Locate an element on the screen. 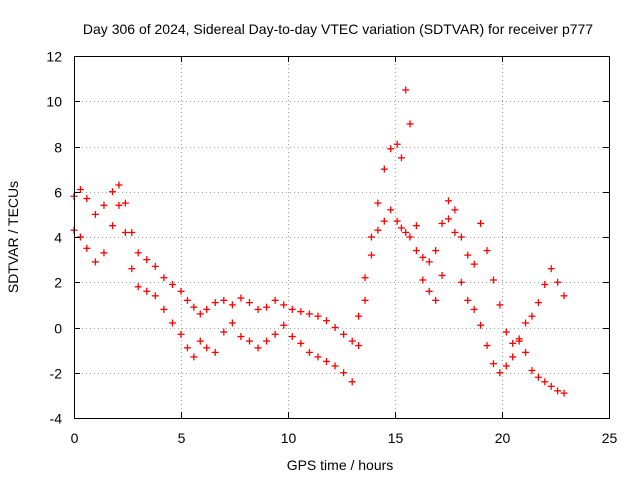  x-tick-label: 20 is located at coordinates (503, 438).